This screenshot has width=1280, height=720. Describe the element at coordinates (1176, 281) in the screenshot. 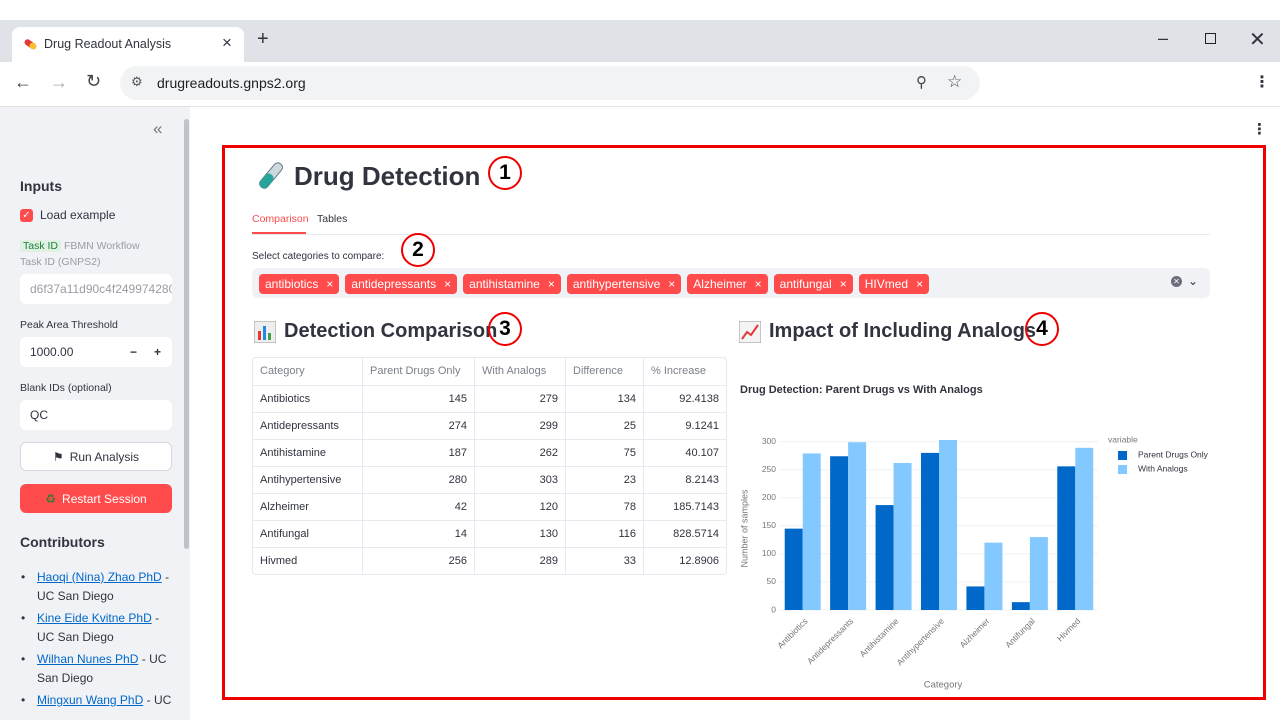

I see `clear-all: ✕` at that location.